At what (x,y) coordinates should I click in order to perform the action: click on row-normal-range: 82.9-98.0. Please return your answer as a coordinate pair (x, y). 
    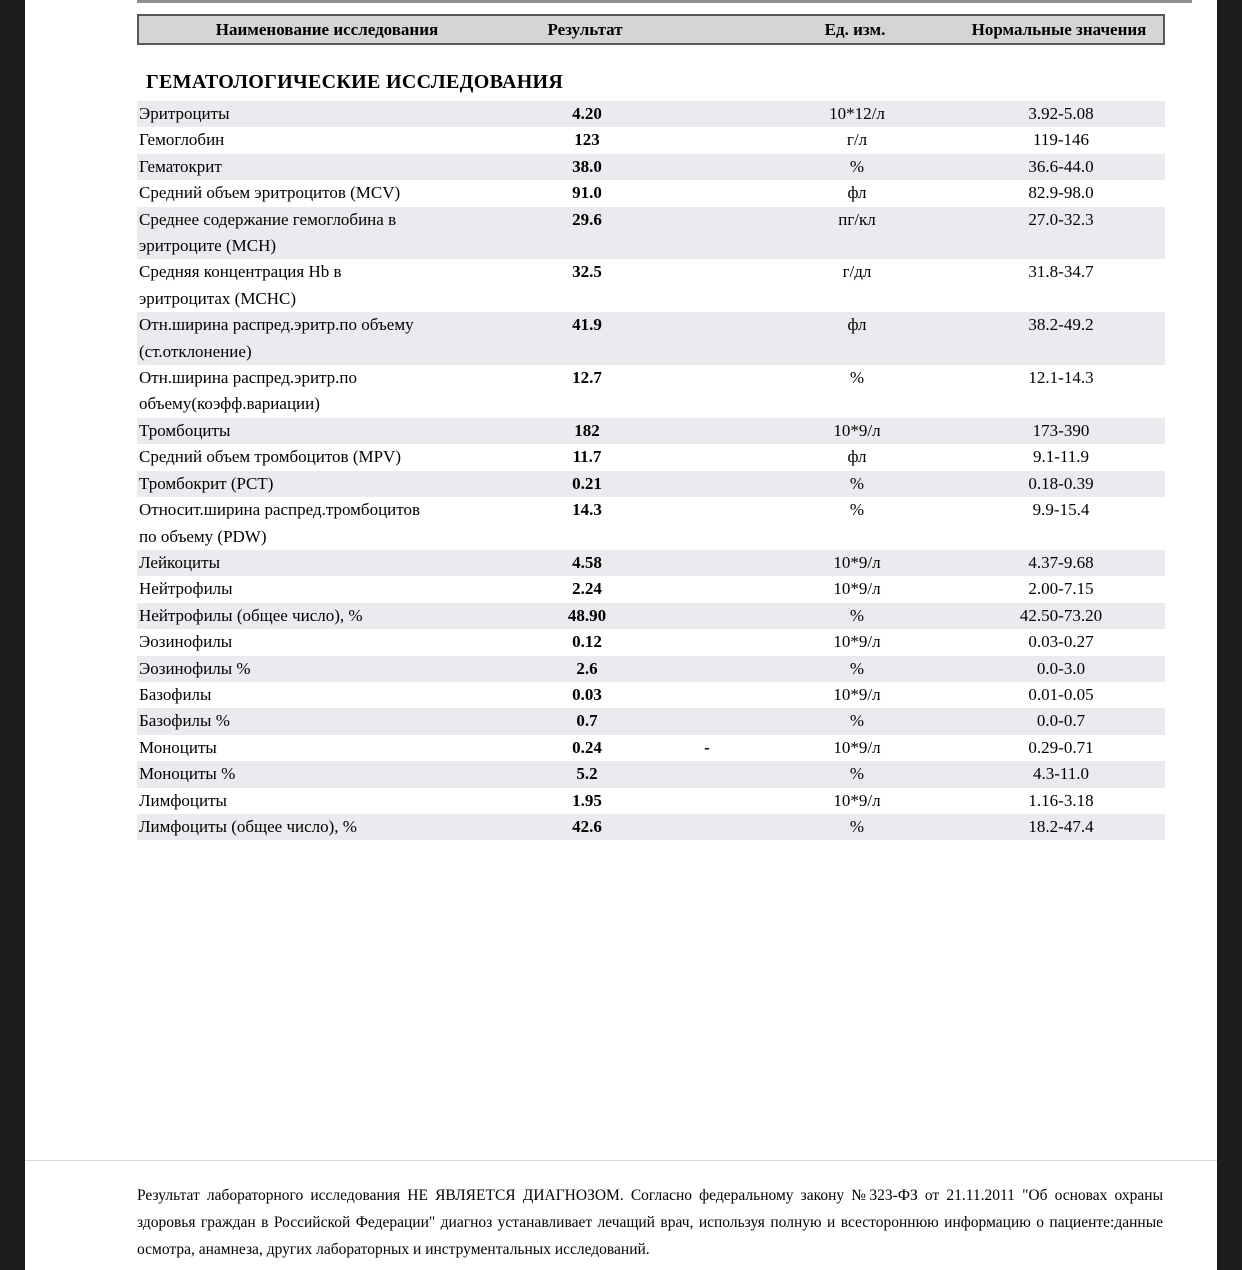
    Looking at the image, I should click on (1061, 193).